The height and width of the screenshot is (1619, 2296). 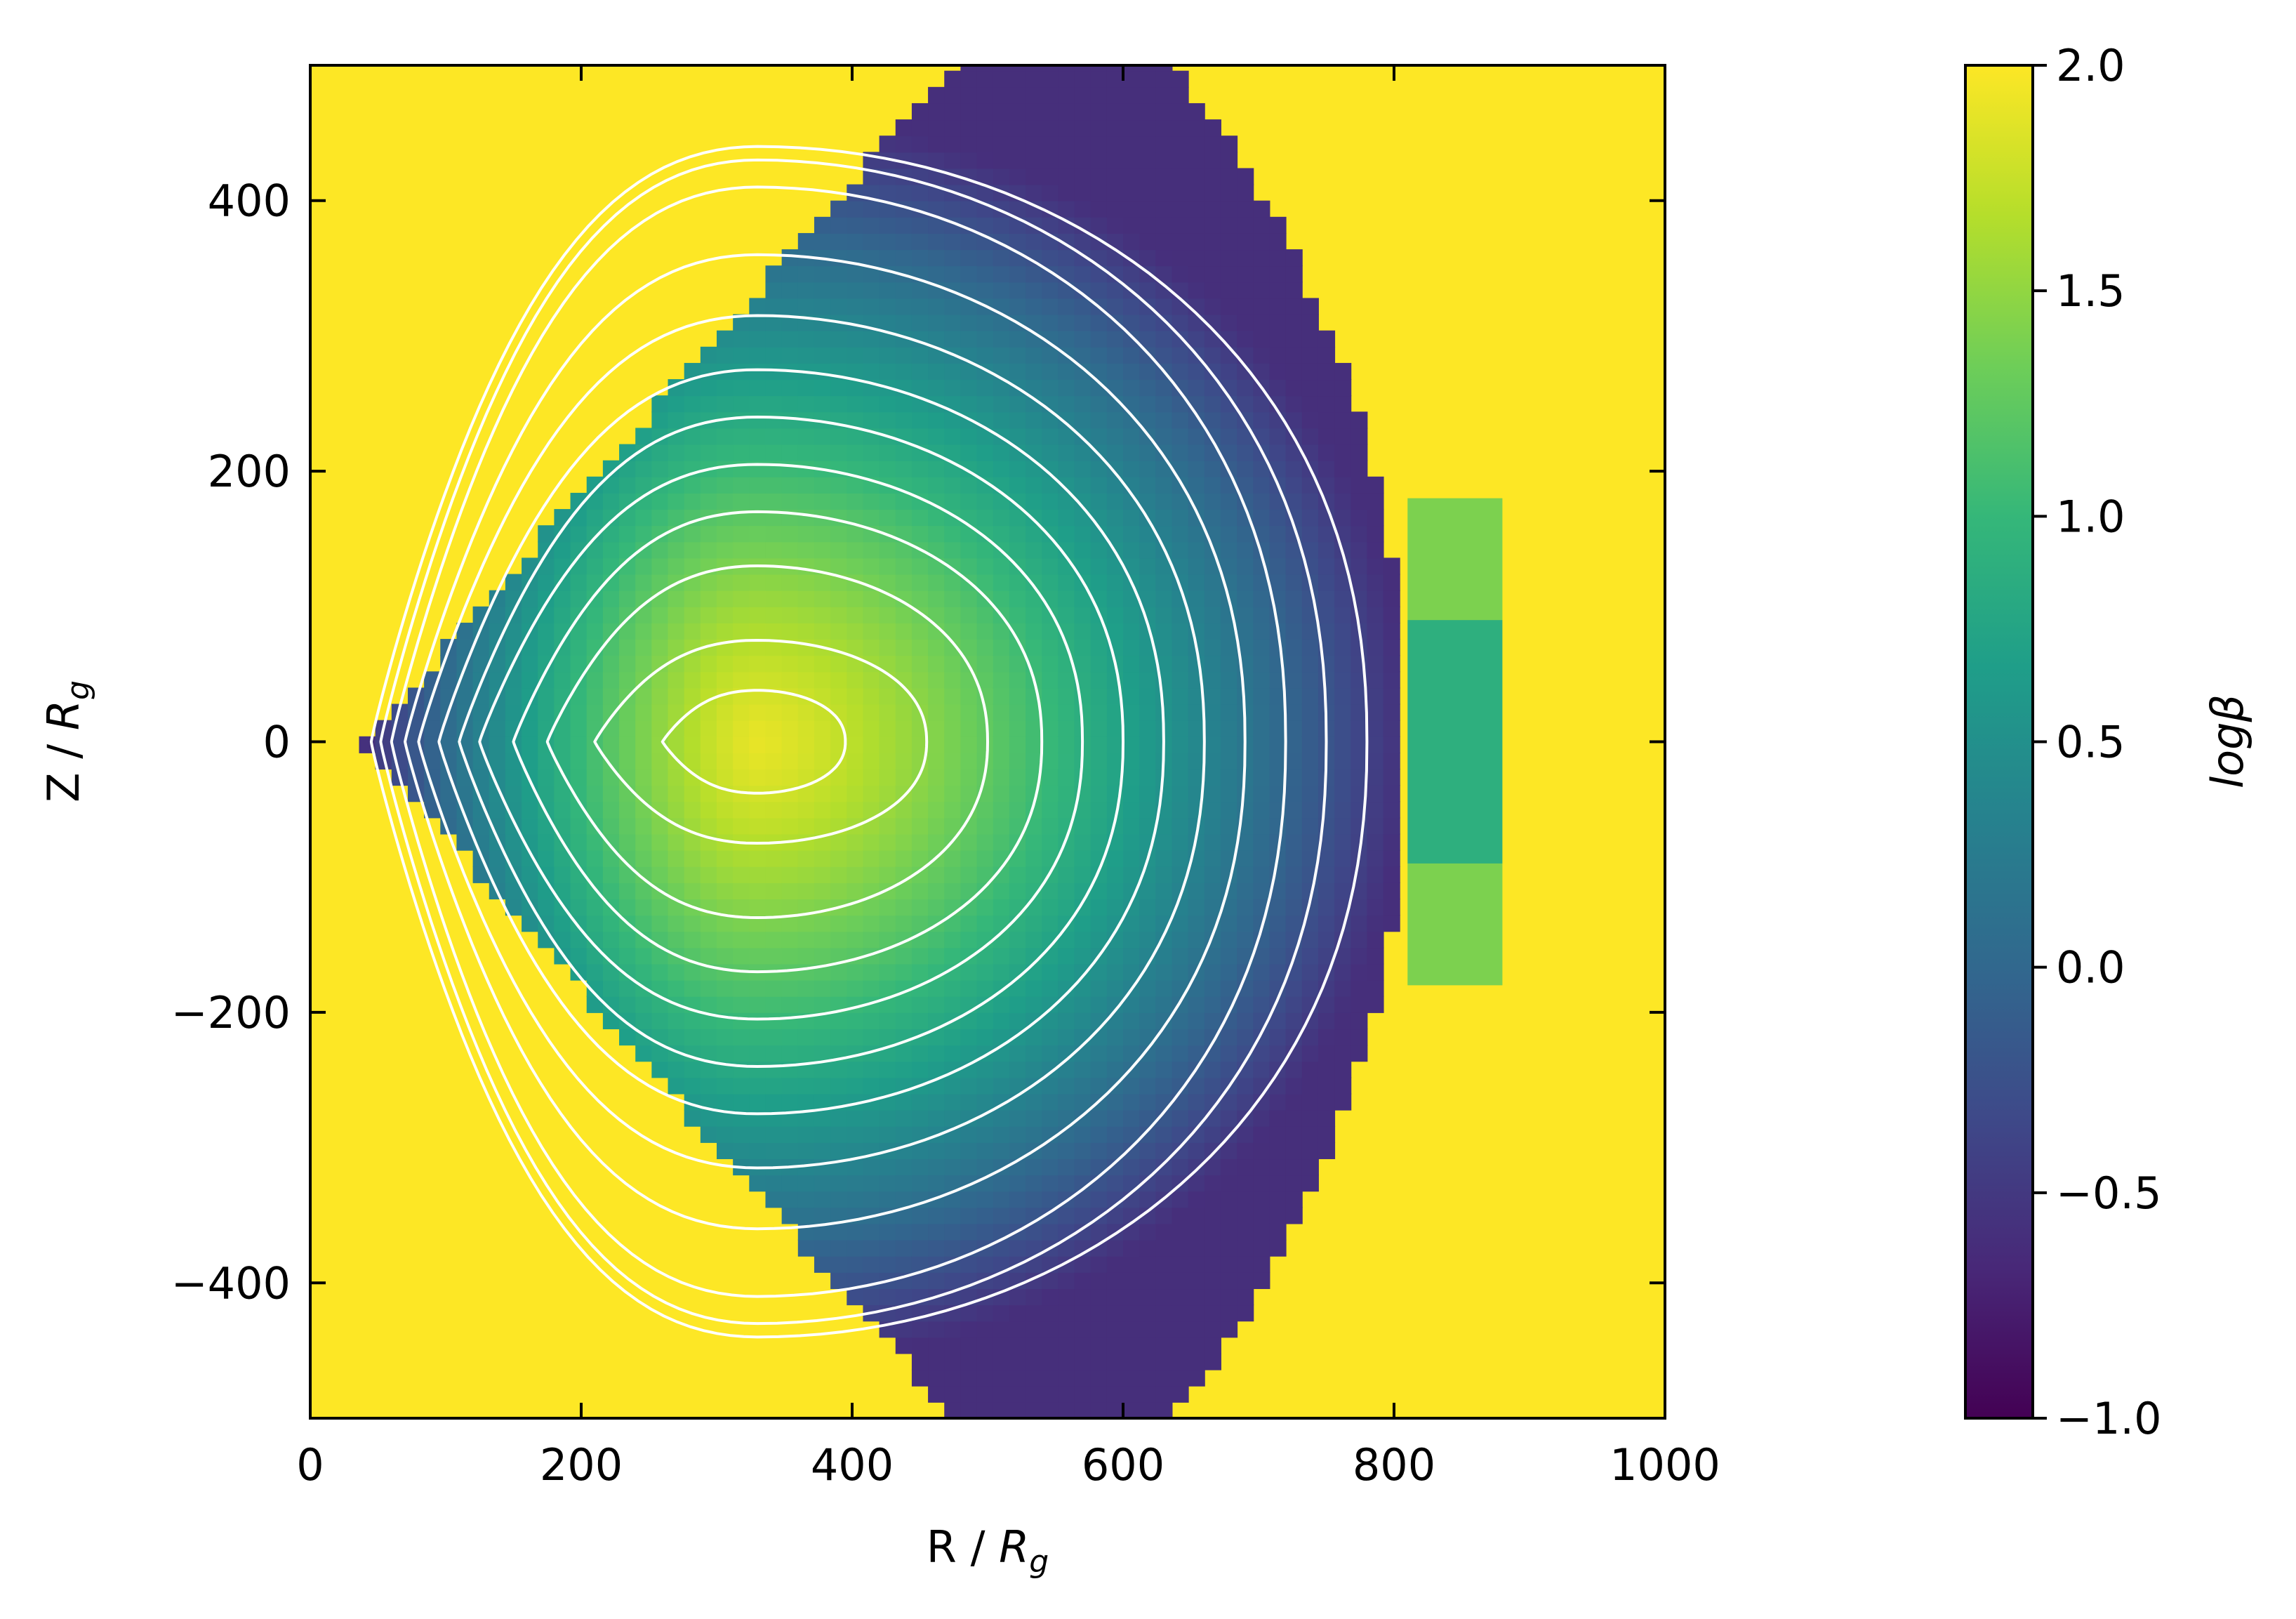 What do you see at coordinates (1665, 1465) in the screenshot?
I see `x-tick-label: 1000` at bounding box center [1665, 1465].